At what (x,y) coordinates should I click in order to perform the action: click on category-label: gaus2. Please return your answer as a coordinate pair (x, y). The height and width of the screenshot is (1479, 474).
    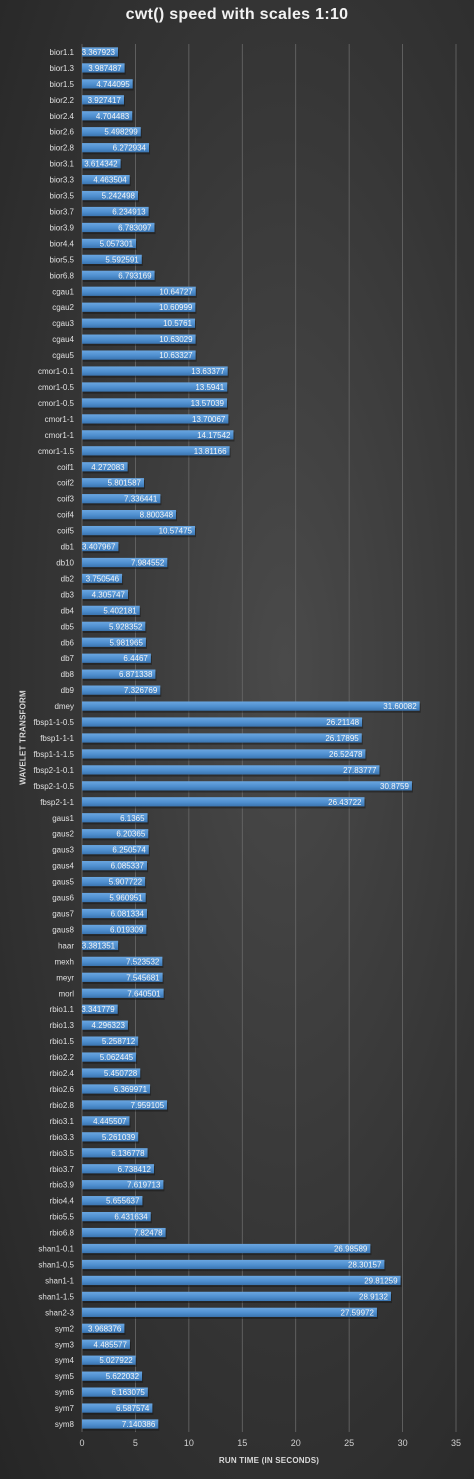
    Looking at the image, I should click on (63, 834).